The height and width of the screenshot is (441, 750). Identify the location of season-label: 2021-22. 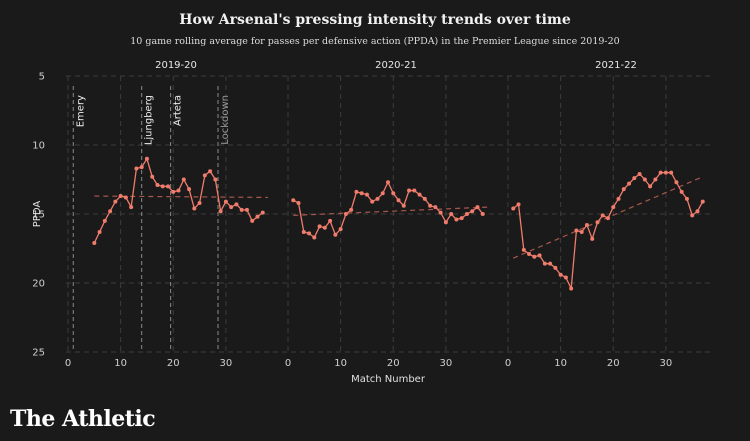
(616, 65).